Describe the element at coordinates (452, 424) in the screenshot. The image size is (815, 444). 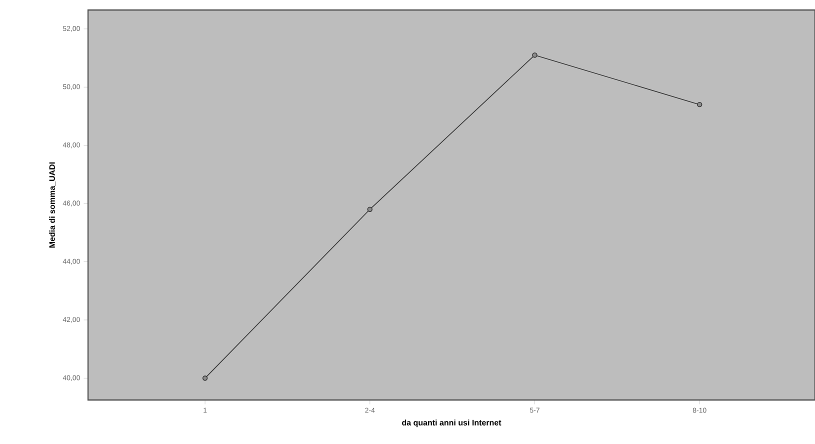
I see `x-axis-title: da quanti anni usi Internet` at that location.